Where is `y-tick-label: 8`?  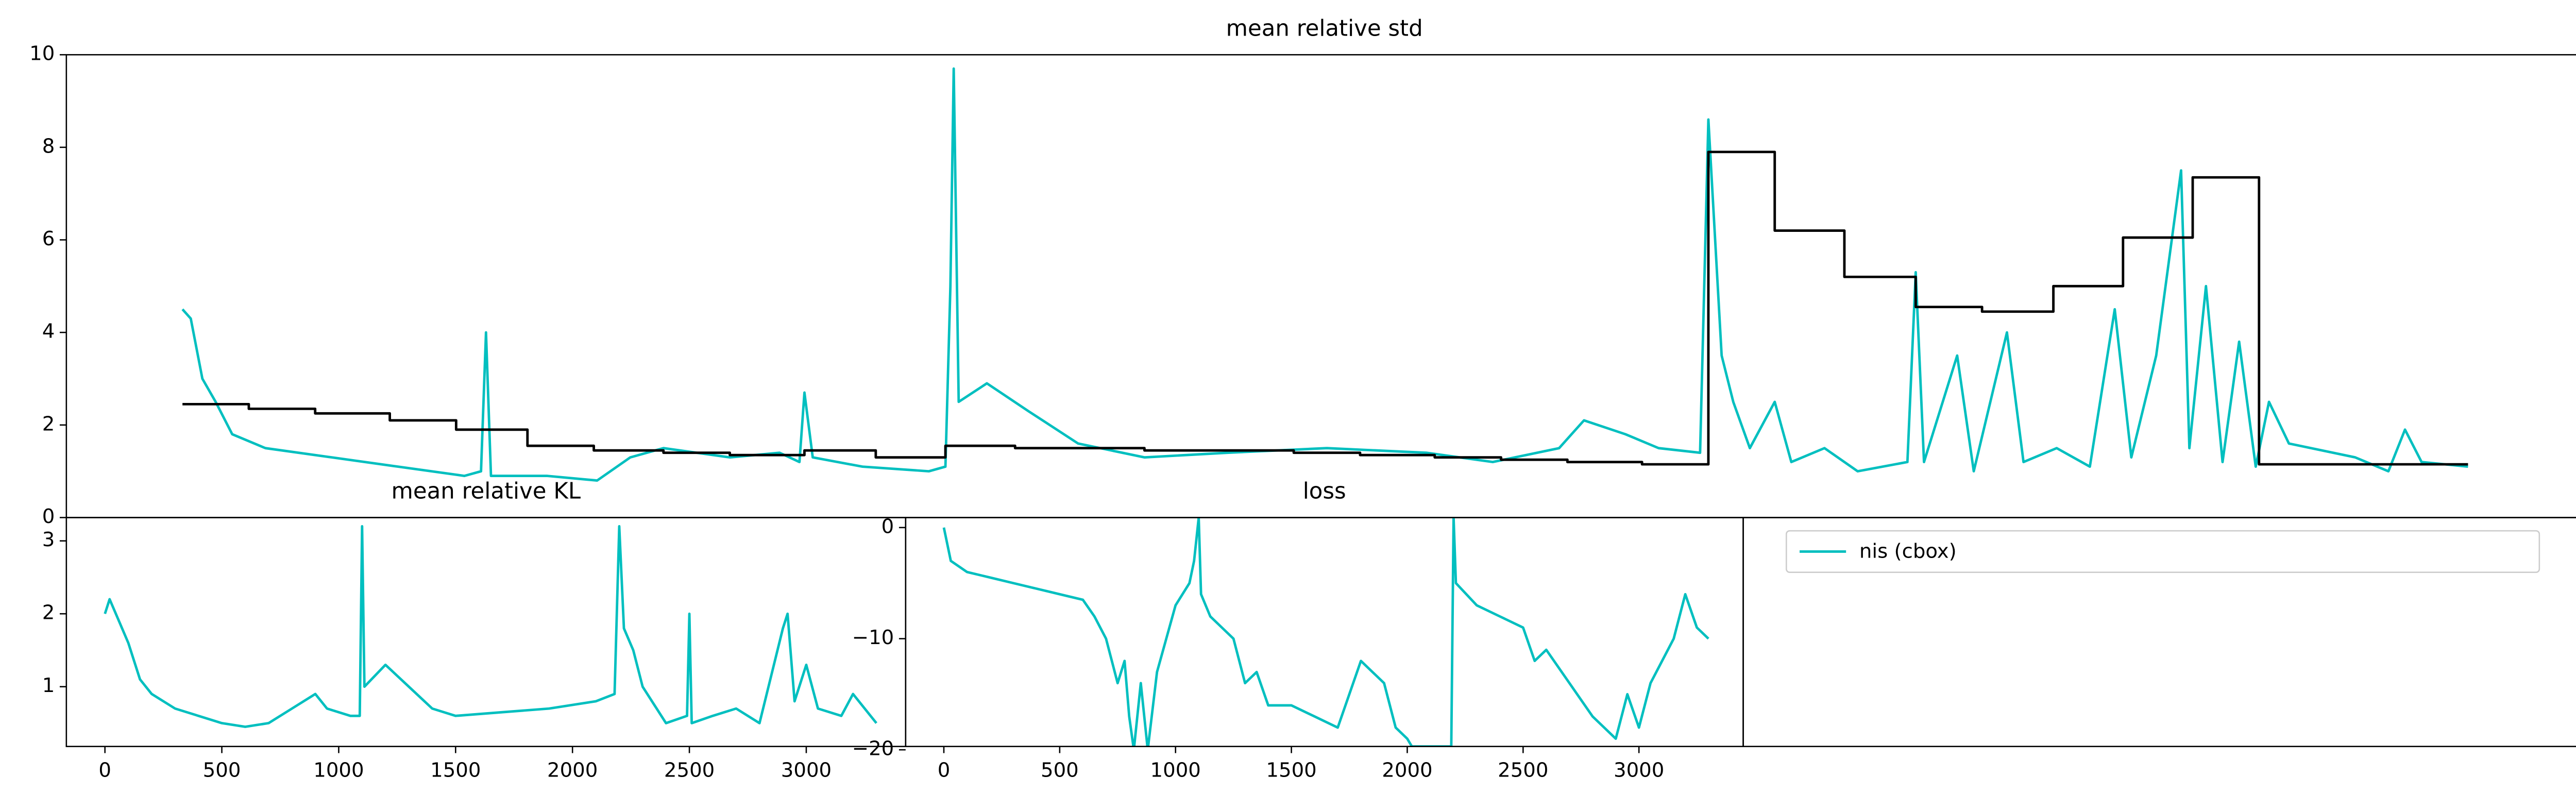
y-tick-label: 8 is located at coordinates (48, 146).